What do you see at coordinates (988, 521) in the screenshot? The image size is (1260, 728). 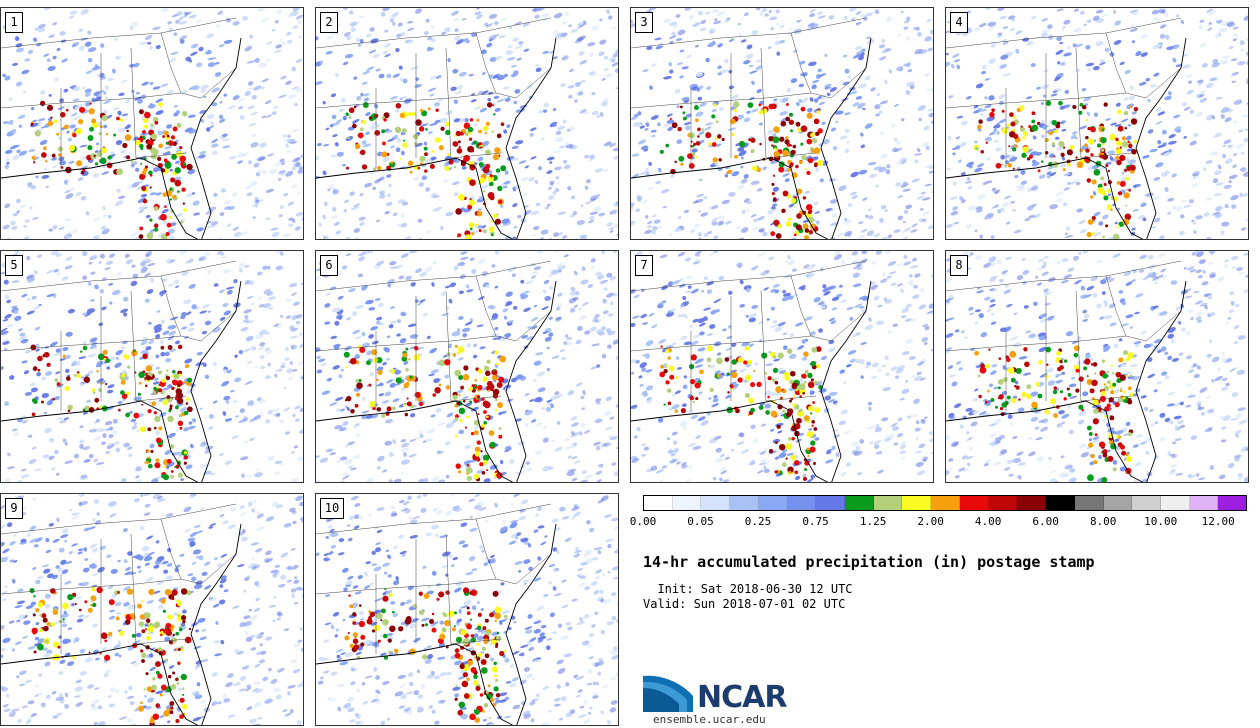 I see `colorbar-tick-label: 4.00` at bounding box center [988, 521].